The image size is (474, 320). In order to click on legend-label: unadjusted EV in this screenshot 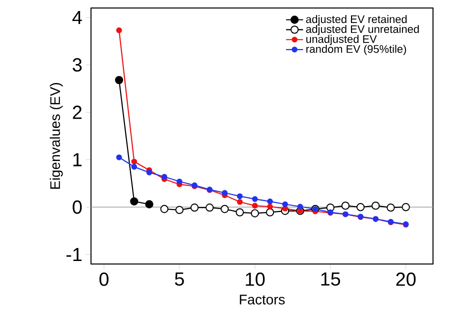, I will do `click(341, 40)`.